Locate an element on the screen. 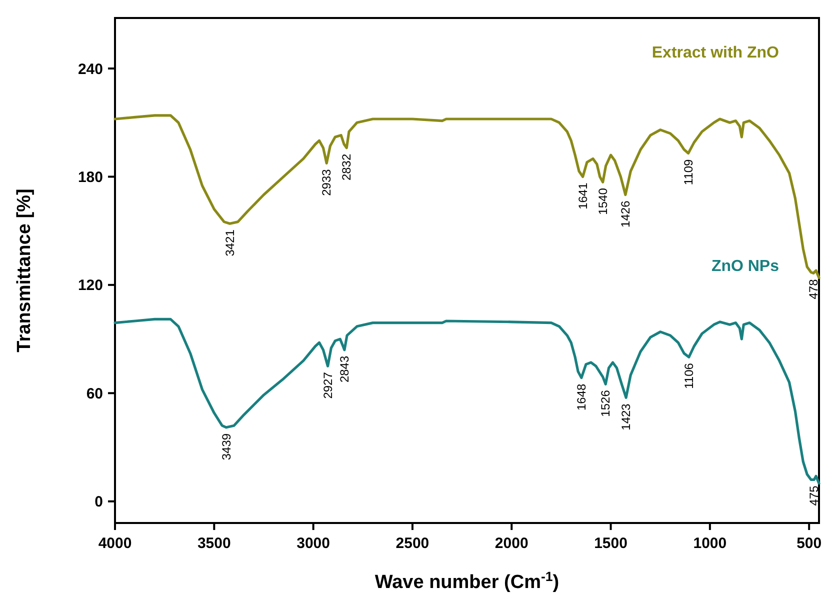 The width and height of the screenshot is (833, 596). annotation: 1106 is located at coordinates (689, 375).